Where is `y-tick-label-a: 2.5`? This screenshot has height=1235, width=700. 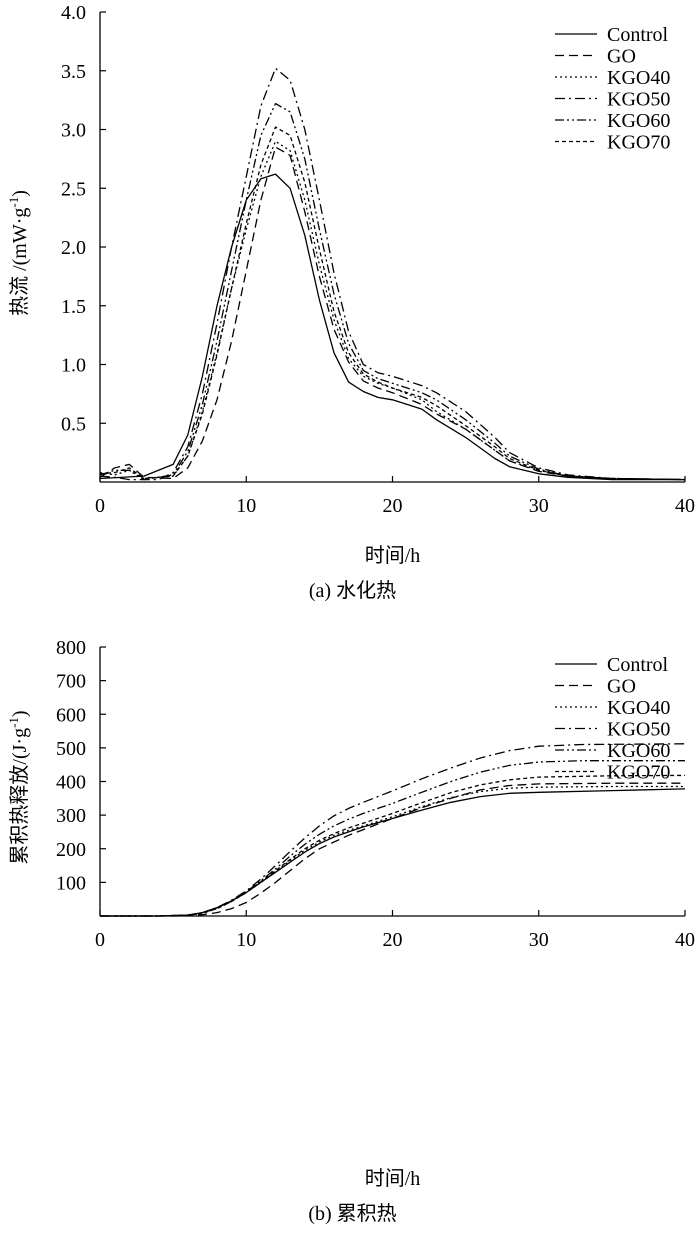 y-tick-label-a: 2.5 is located at coordinates (73, 189).